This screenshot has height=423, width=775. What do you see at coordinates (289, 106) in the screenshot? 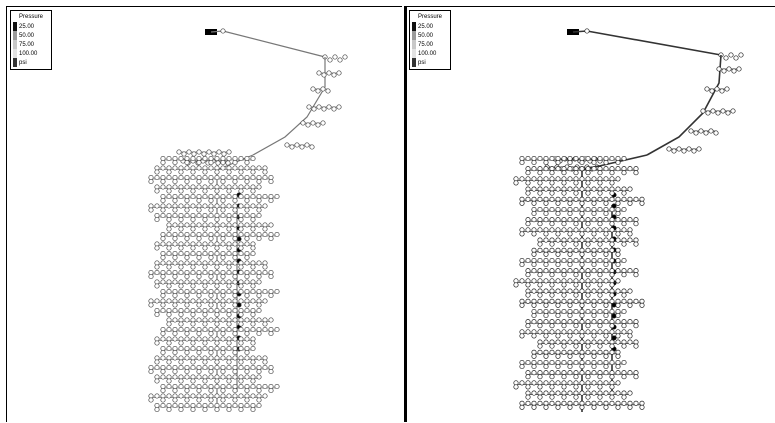
I see `pipe` at bounding box center [289, 106].